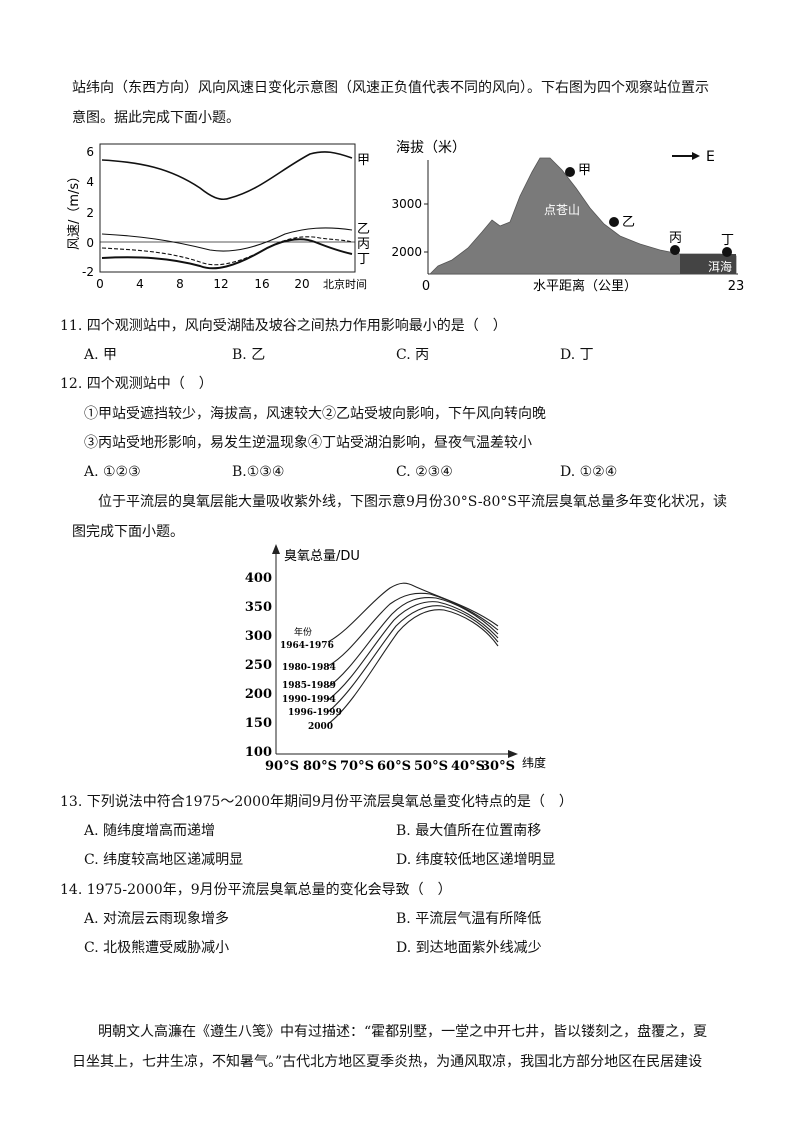  Describe the element at coordinates (227, 239) in the screenshot. I see `series-yi-line` at that location.